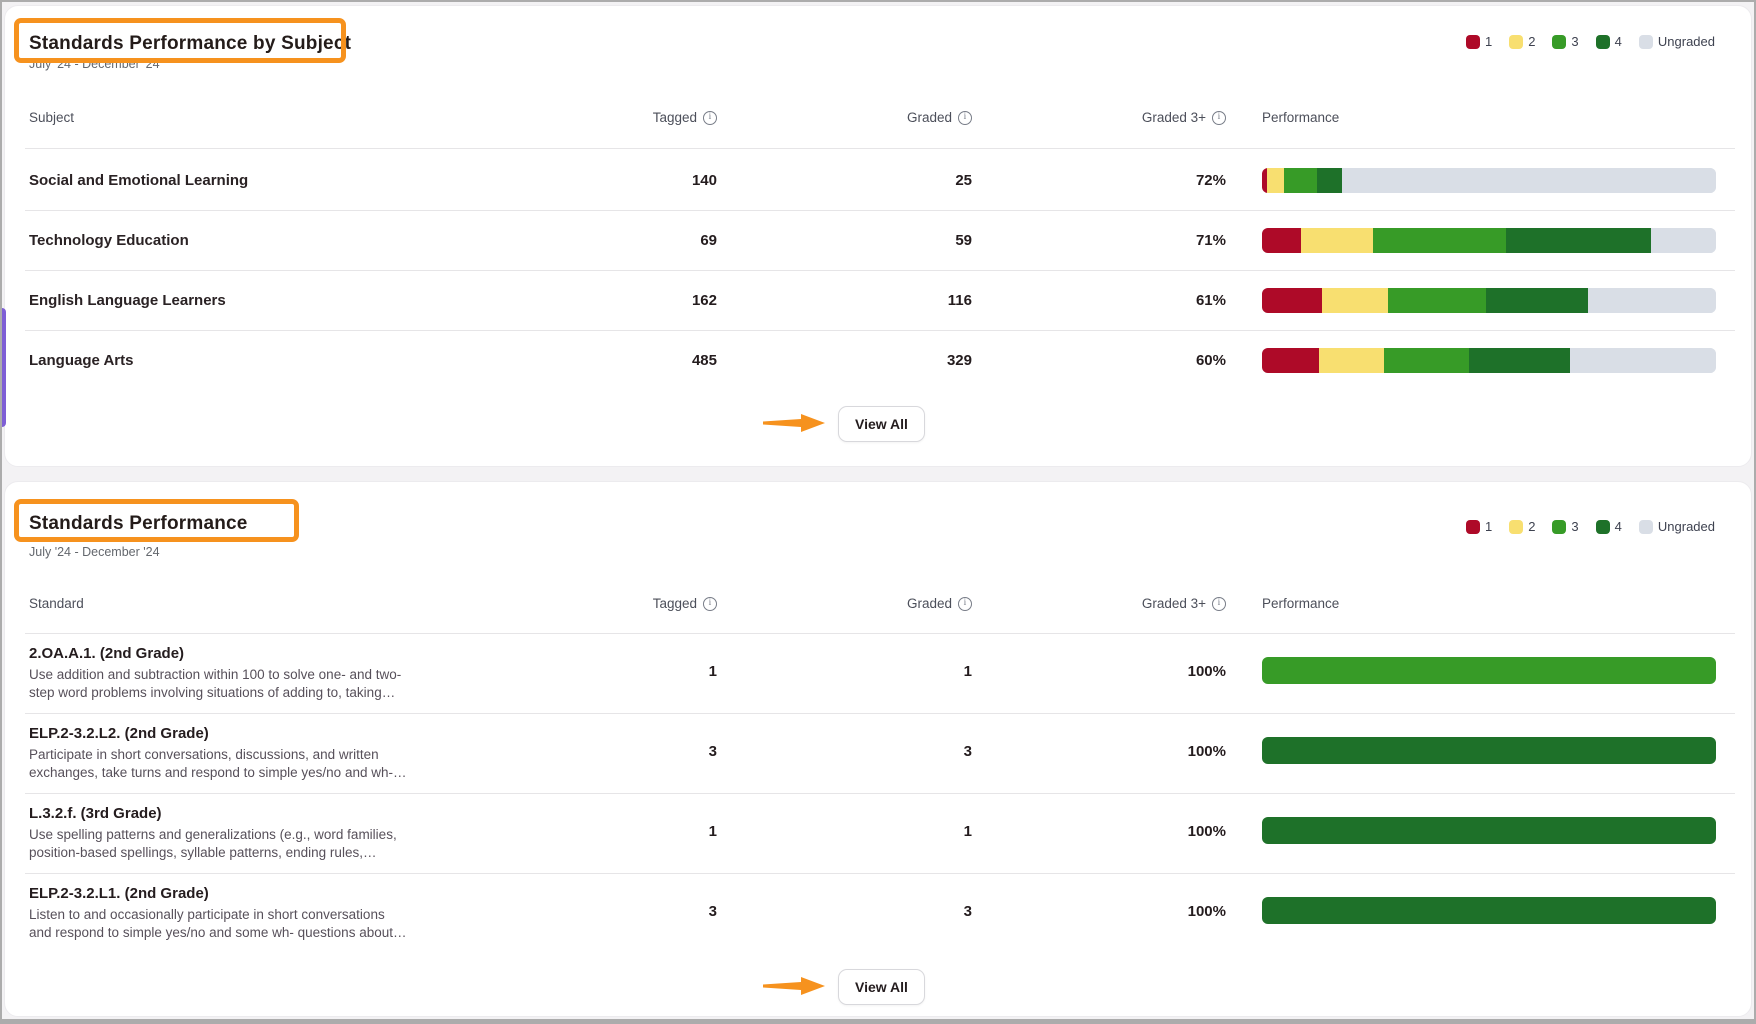 The height and width of the screenshot is (1024, 1756). Describe the element at coordinates (967, 671) in the screenshot. I see `graded-value: 1` at that location.